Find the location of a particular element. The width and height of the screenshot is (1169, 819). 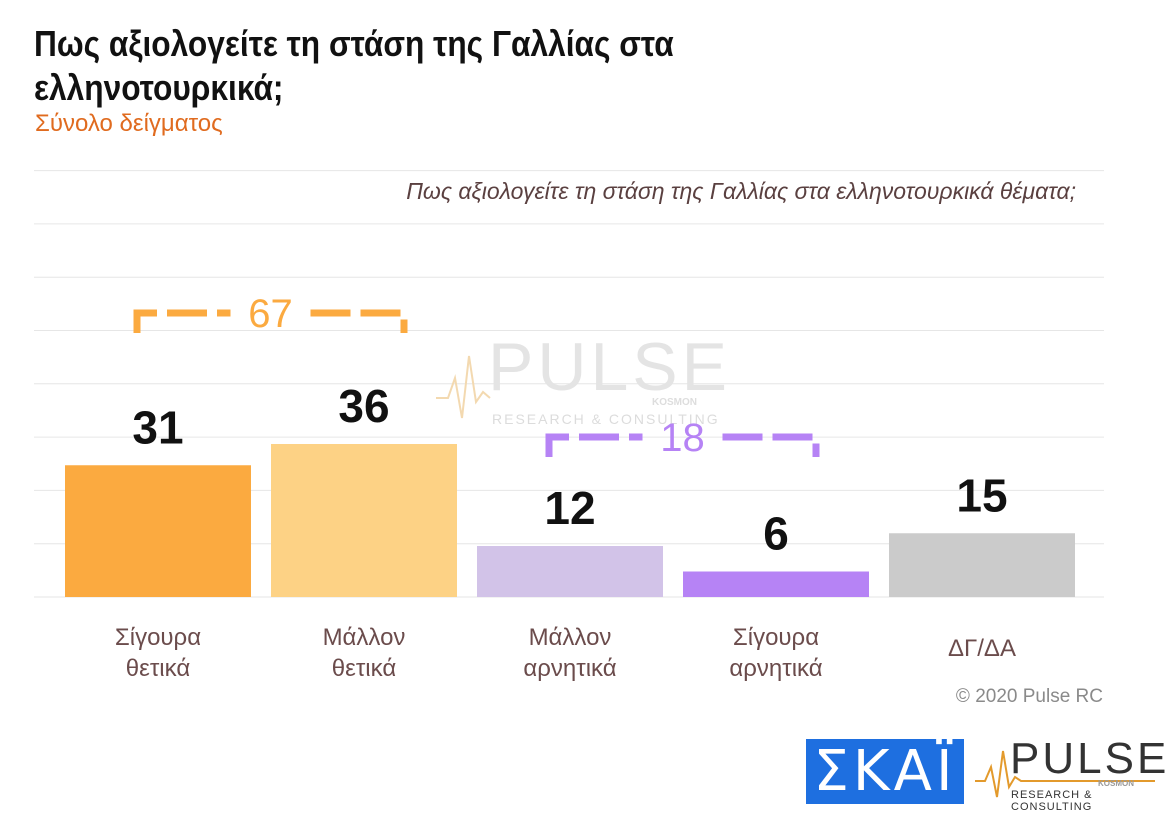

category-label: ΔΓ/ΔΑ is located at coordinates (982, 648).